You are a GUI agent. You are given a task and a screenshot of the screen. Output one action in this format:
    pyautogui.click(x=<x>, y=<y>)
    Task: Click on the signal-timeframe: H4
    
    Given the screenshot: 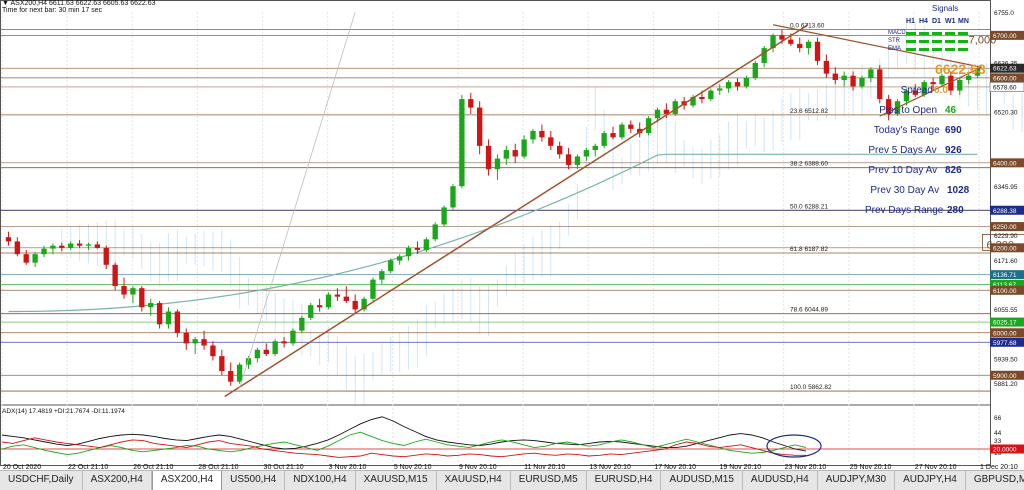 What is the action you would take?
    pyautogui.click(x=923, y=21)
    